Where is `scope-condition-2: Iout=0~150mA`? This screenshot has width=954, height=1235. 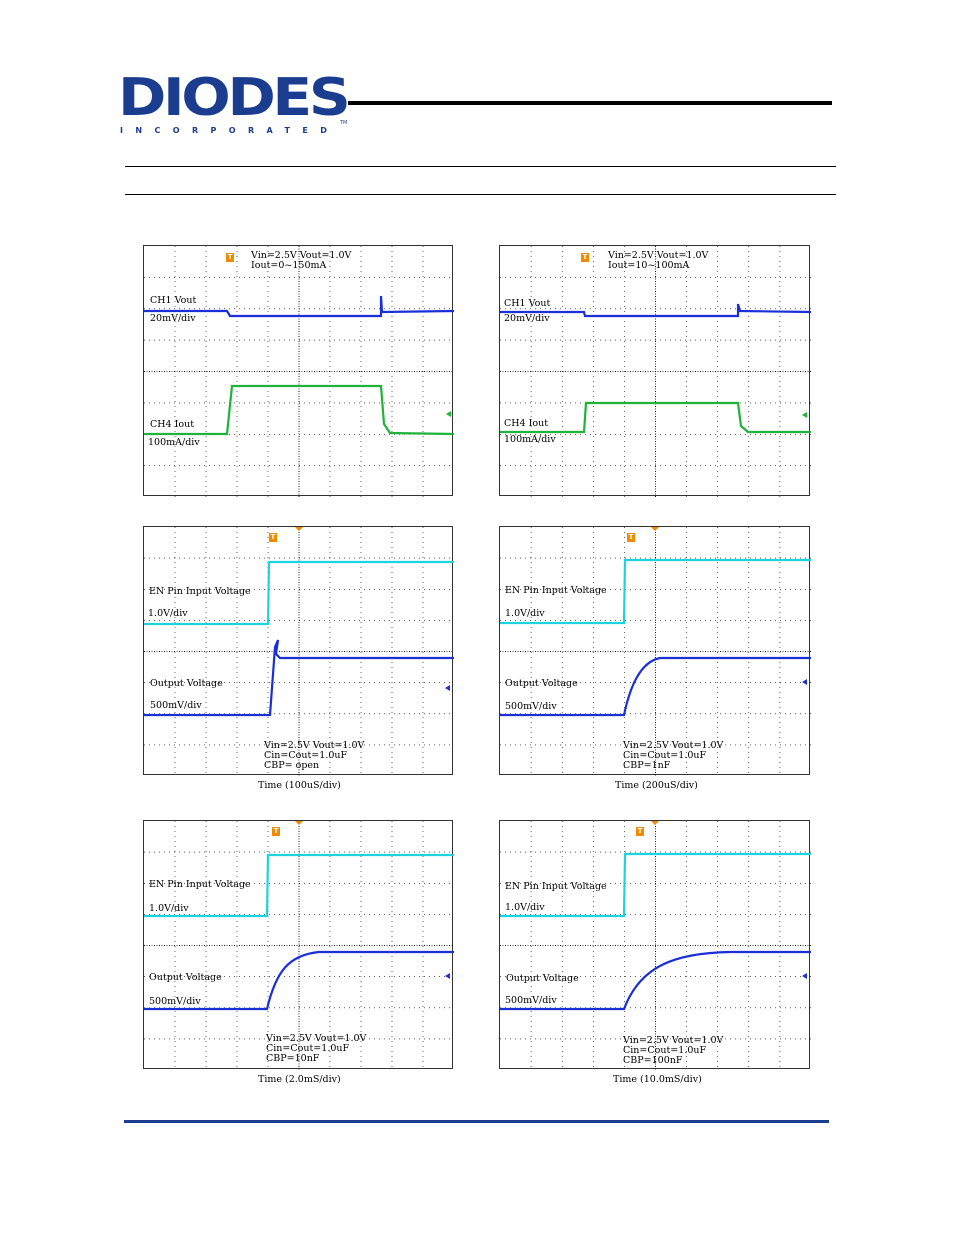 scope-condition-2: Iout=0~150mA is located at coordinates (289, 265).